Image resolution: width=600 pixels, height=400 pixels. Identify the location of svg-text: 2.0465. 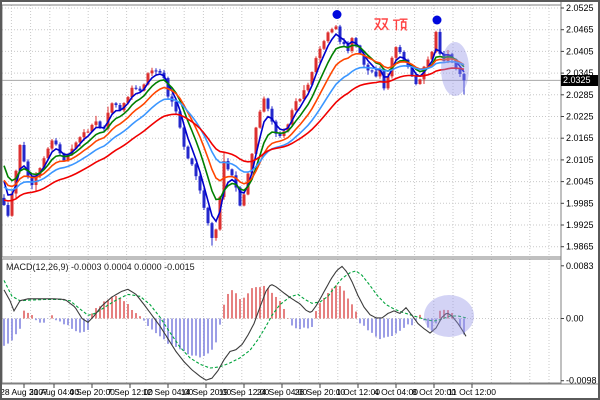
(580, 30).